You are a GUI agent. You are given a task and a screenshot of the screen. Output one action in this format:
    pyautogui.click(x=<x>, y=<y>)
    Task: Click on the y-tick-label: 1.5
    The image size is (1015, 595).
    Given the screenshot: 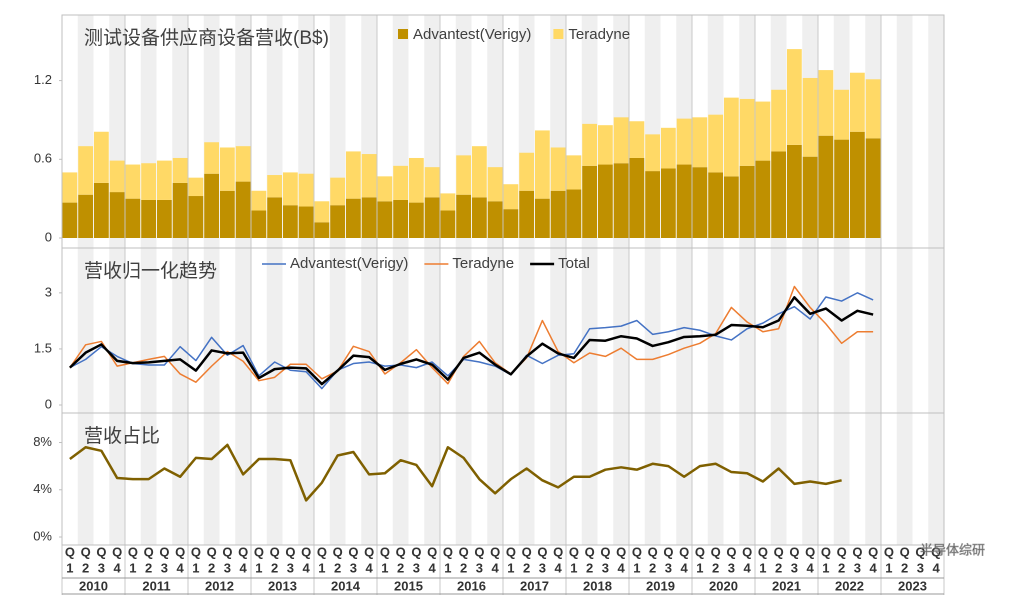 What is the action you would take?
    pyautogui.click(x=43, y=347)
    